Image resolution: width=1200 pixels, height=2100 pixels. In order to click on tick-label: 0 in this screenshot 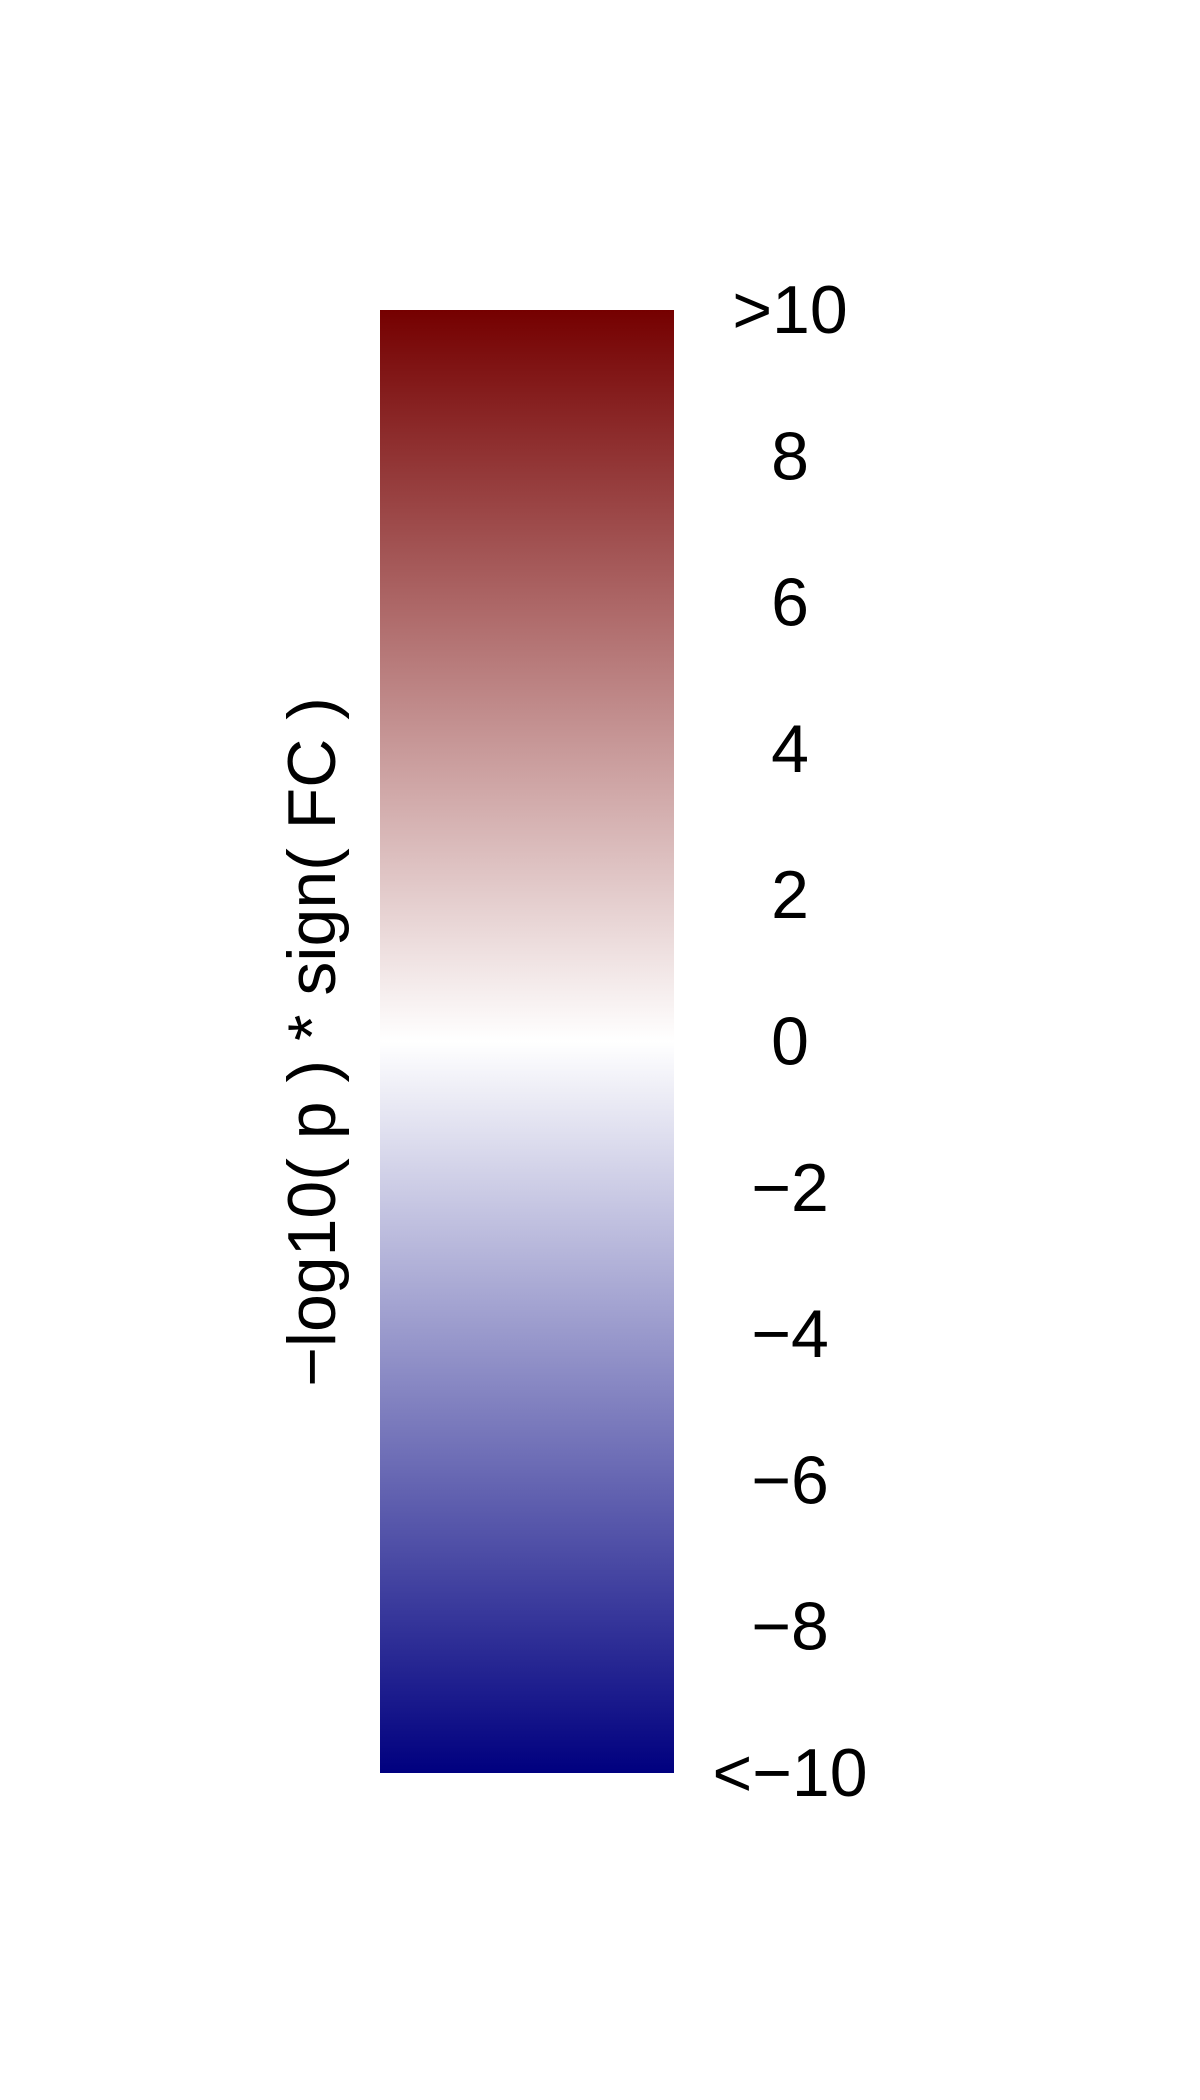, I will do `click(790, 1042)`.